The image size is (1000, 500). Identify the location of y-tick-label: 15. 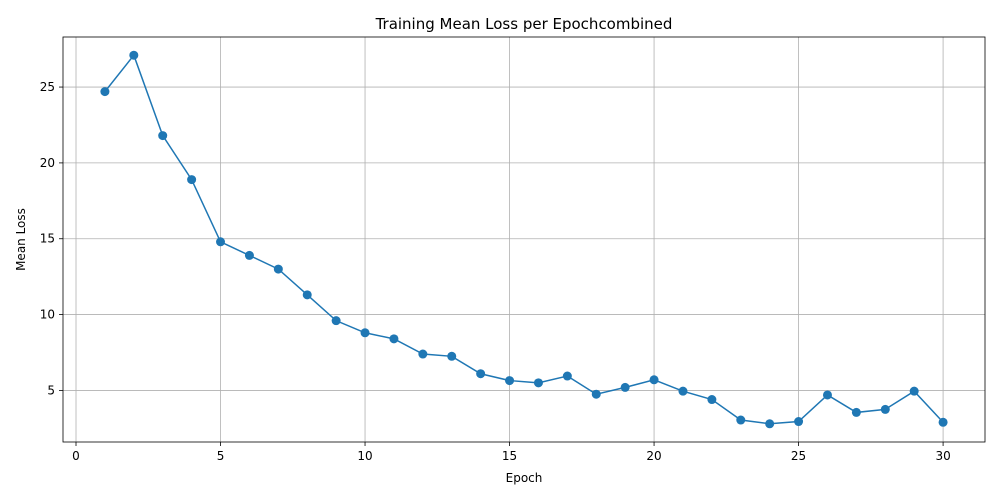
(47, 239).